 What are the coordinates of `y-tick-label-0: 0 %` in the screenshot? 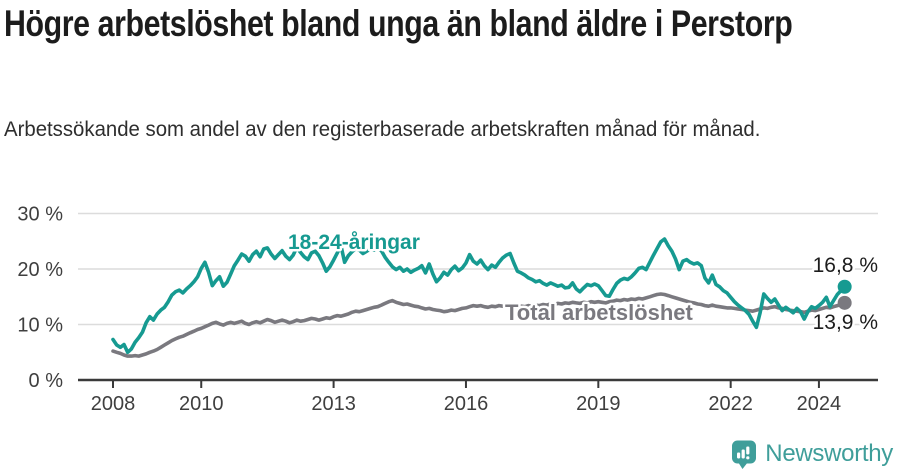 It's located at (46, 381).